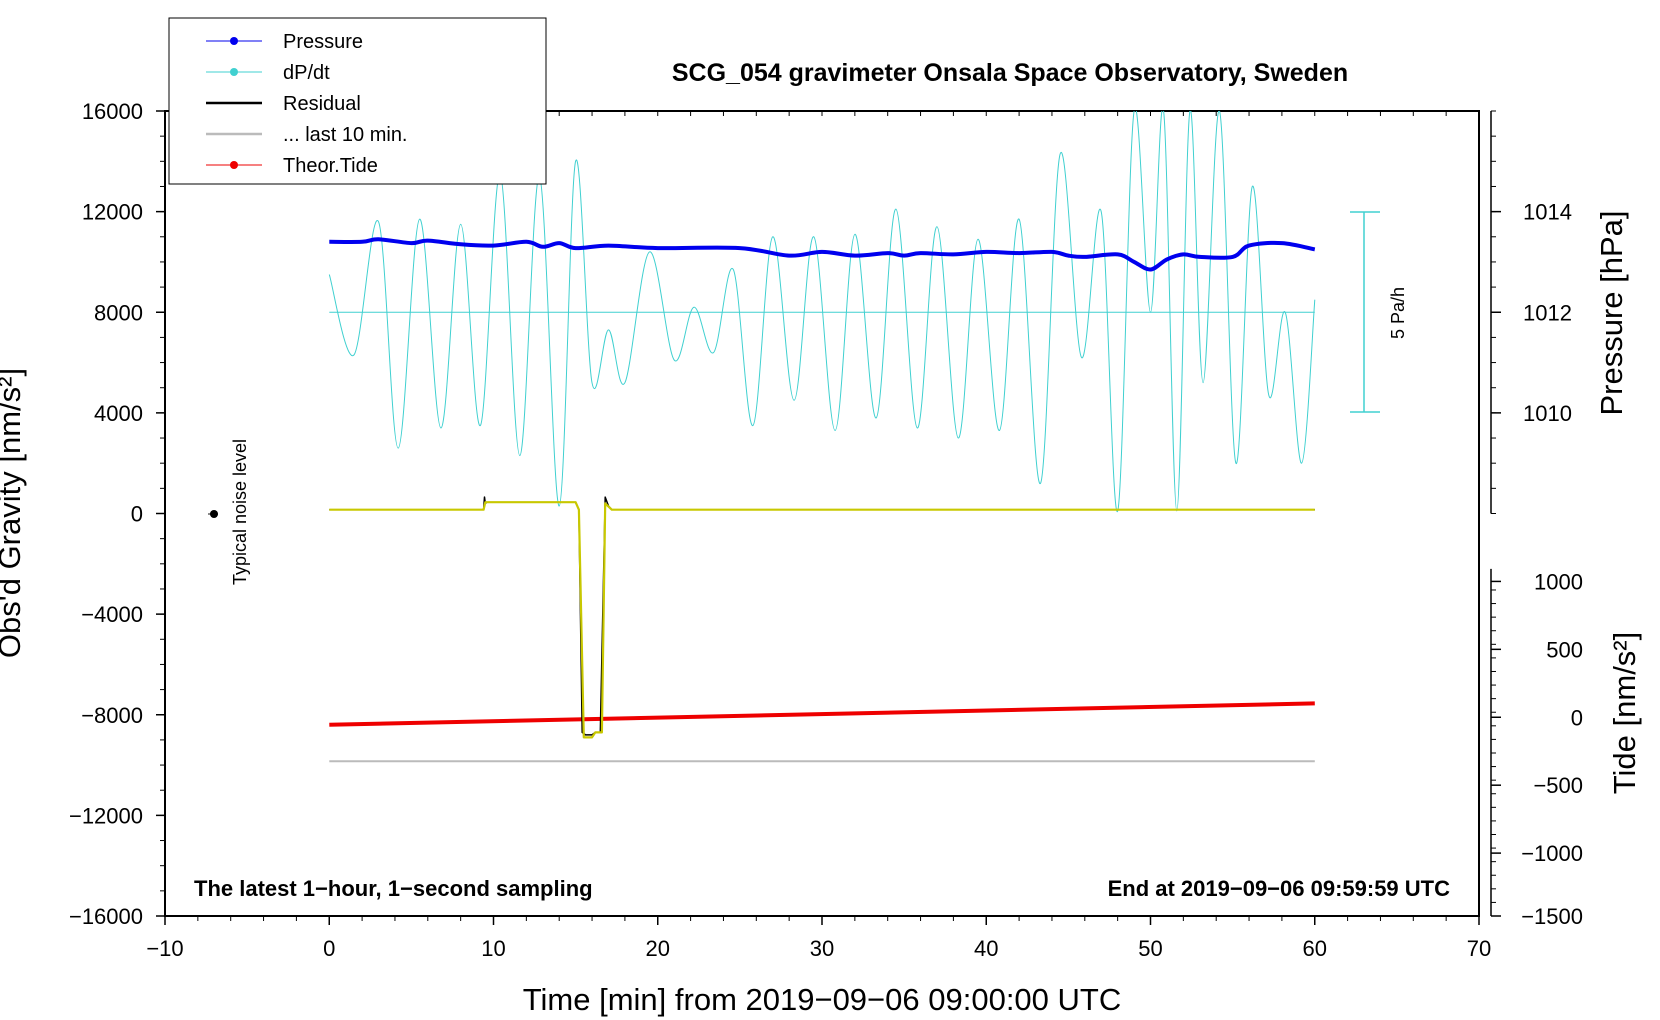 The height and width of the screenshot is (1020, 1660). I want to click on legend-box, so click(357, 101).